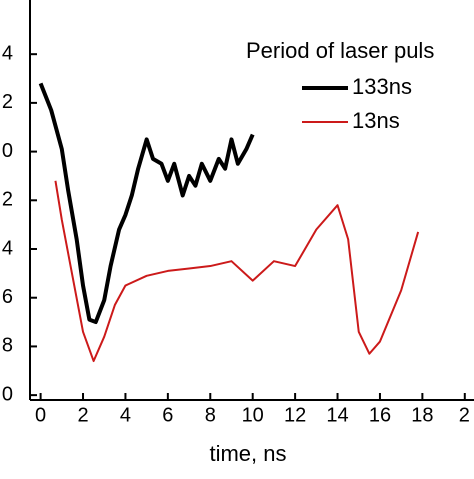  Describe the element at coordinates (337, 415) in the screenshot. I see `x-tick-label: 14` at that location.